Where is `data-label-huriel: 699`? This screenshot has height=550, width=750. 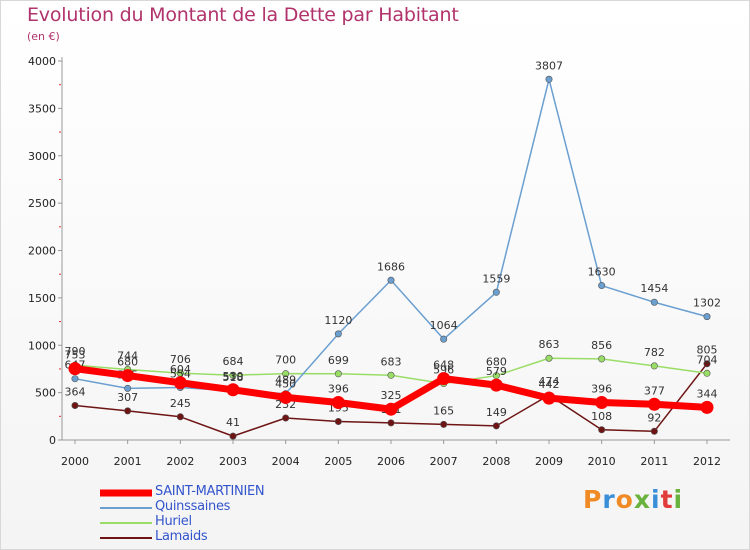
data-label-huriel: 699 is located at coordinates (338, 360).